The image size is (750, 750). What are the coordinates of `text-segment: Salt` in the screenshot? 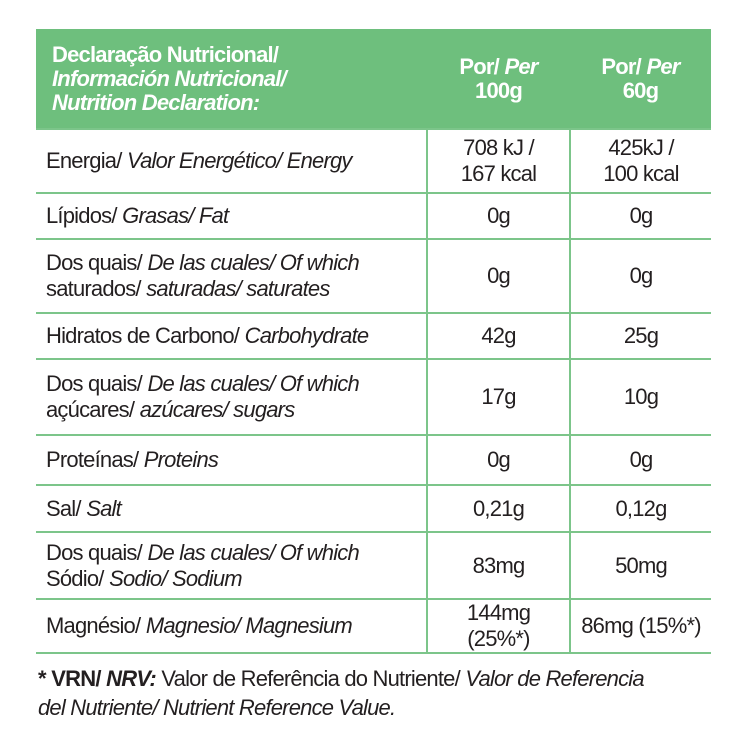 It's located at (104, 508).